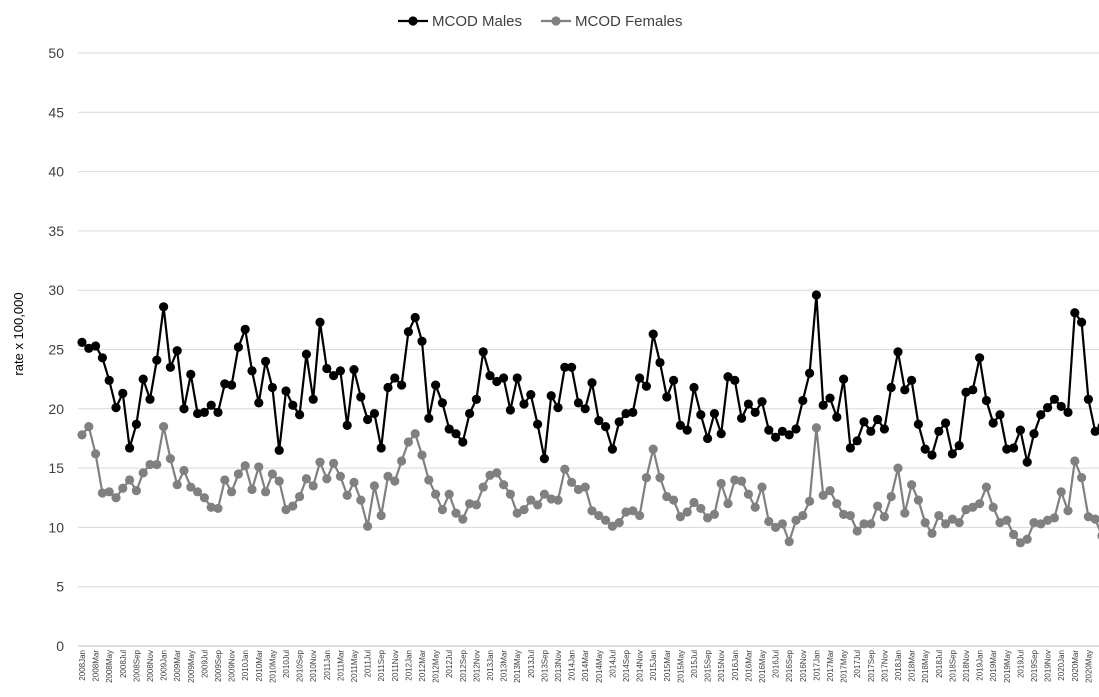  Describe the element at coordinates (599, 666) in the screenshot. I see `x-tick-label: 2014May` at that location.